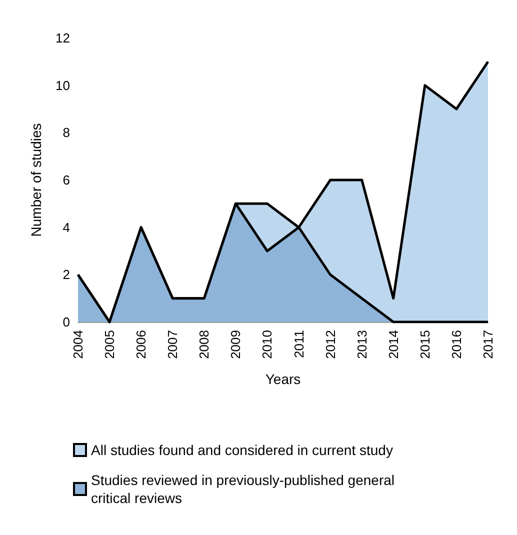 This screenshot has height=535, width=517. Describe the element at coordinates (141, 344) in the screenshot. I see `x-tick-label: 2006` at that location.